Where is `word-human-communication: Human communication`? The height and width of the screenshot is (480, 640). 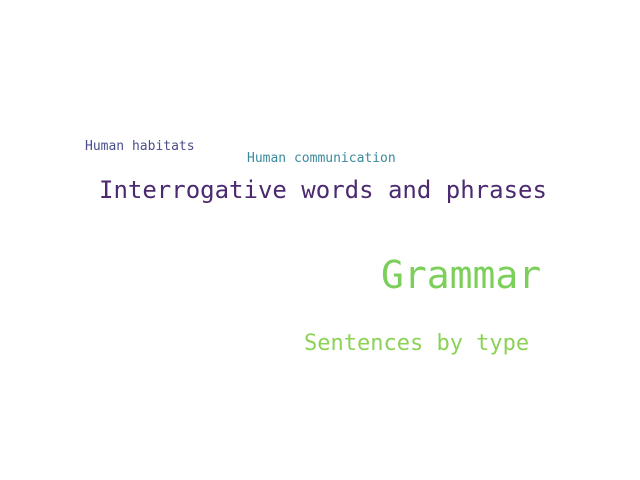 word-human-communication: Human communication is located at coordinates (321, 158).